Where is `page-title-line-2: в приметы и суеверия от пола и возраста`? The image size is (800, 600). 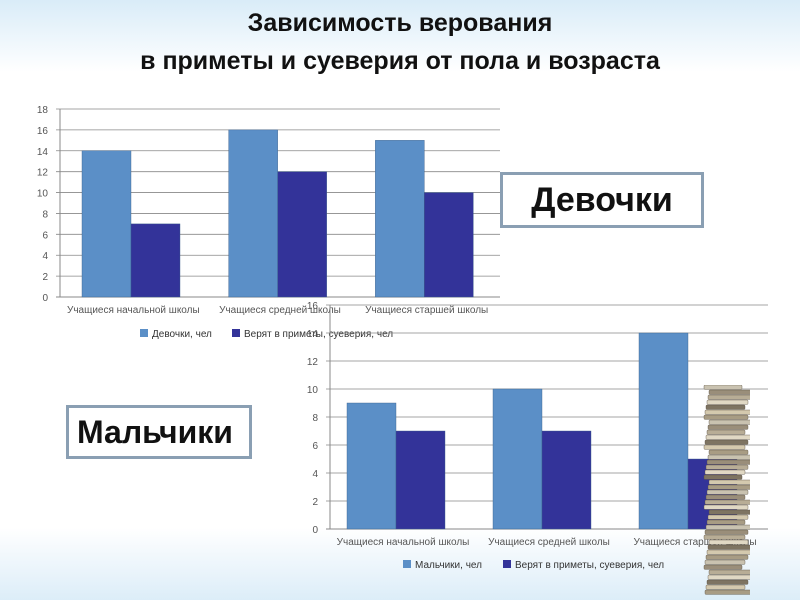
page-title-line-2: в приметы и суеверия от пола и возраста is located at coordinates (400, 61).